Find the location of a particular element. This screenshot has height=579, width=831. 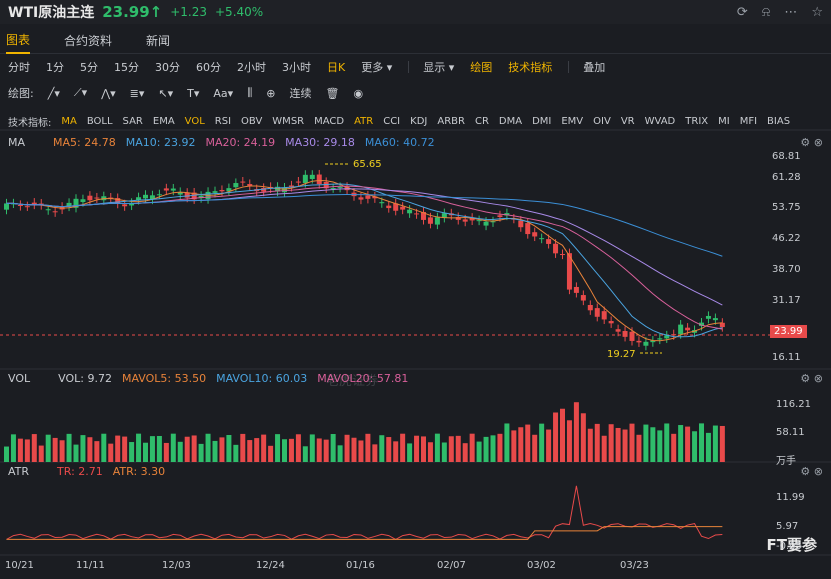

tab-news: 新闻 is located at coordinates (158, 41).